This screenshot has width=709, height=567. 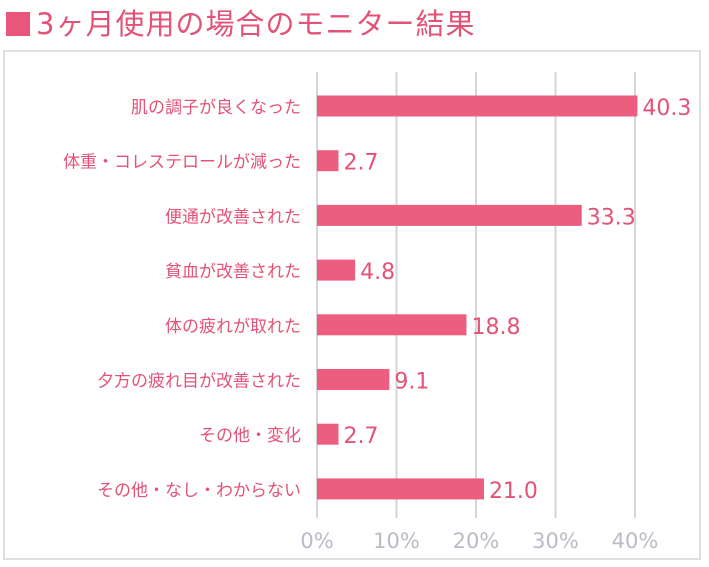 What do you see at coordinates (666, 108) in the screenshot?
I see `value-label-0: 40.3` at bounding box center [666, 108].